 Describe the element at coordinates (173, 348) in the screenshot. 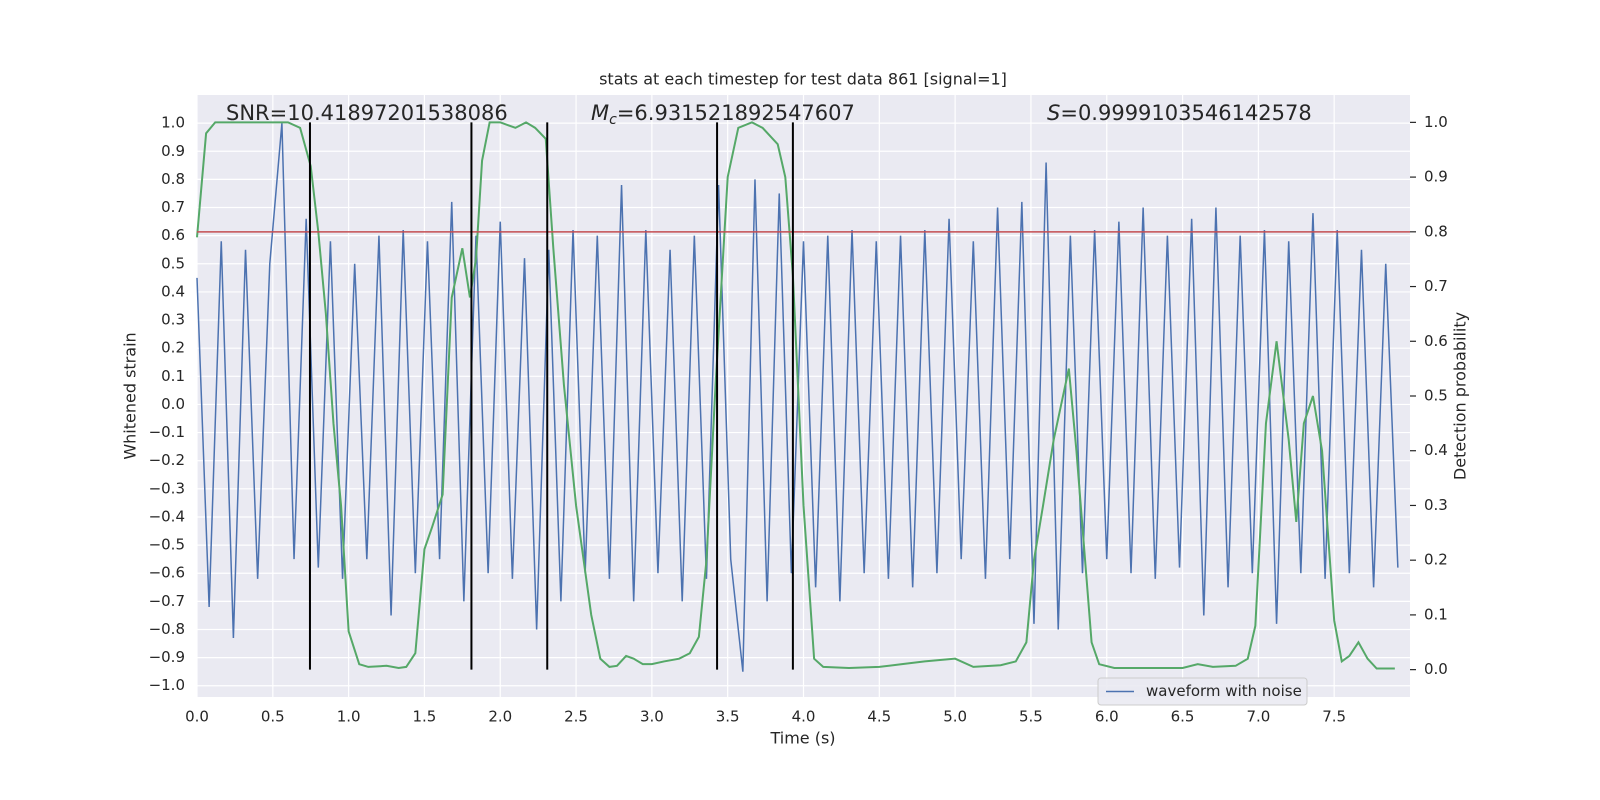

I see `y-tick-label: 0.2` at that location.